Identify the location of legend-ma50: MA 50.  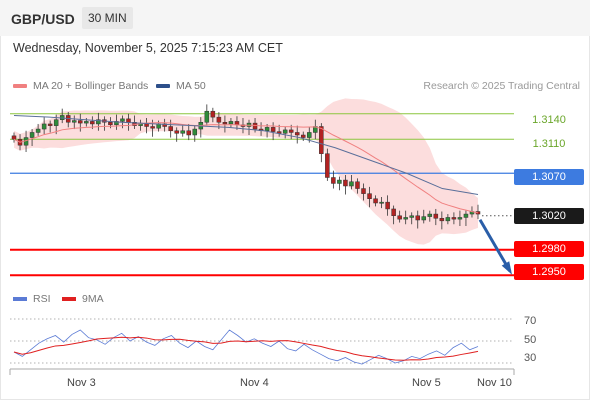
(181, 86).